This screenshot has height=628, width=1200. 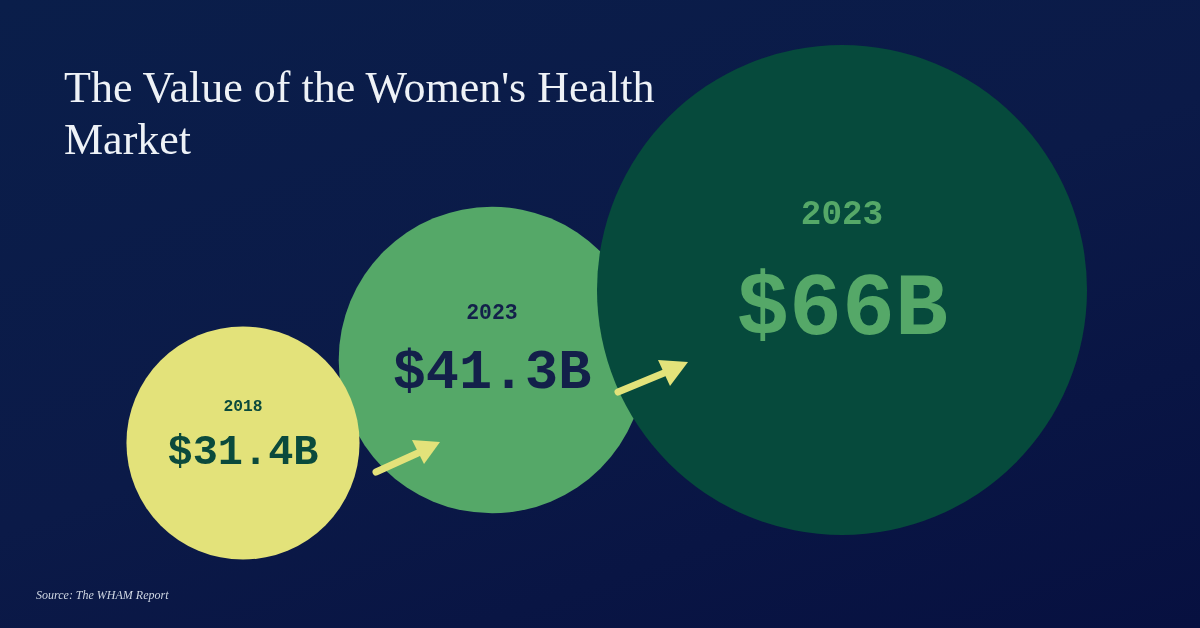 What do you see at coordinates (102, 595) in the screenshot?
I see `source-note: Source: The WHAM Report` at bounding box center [102, 595].